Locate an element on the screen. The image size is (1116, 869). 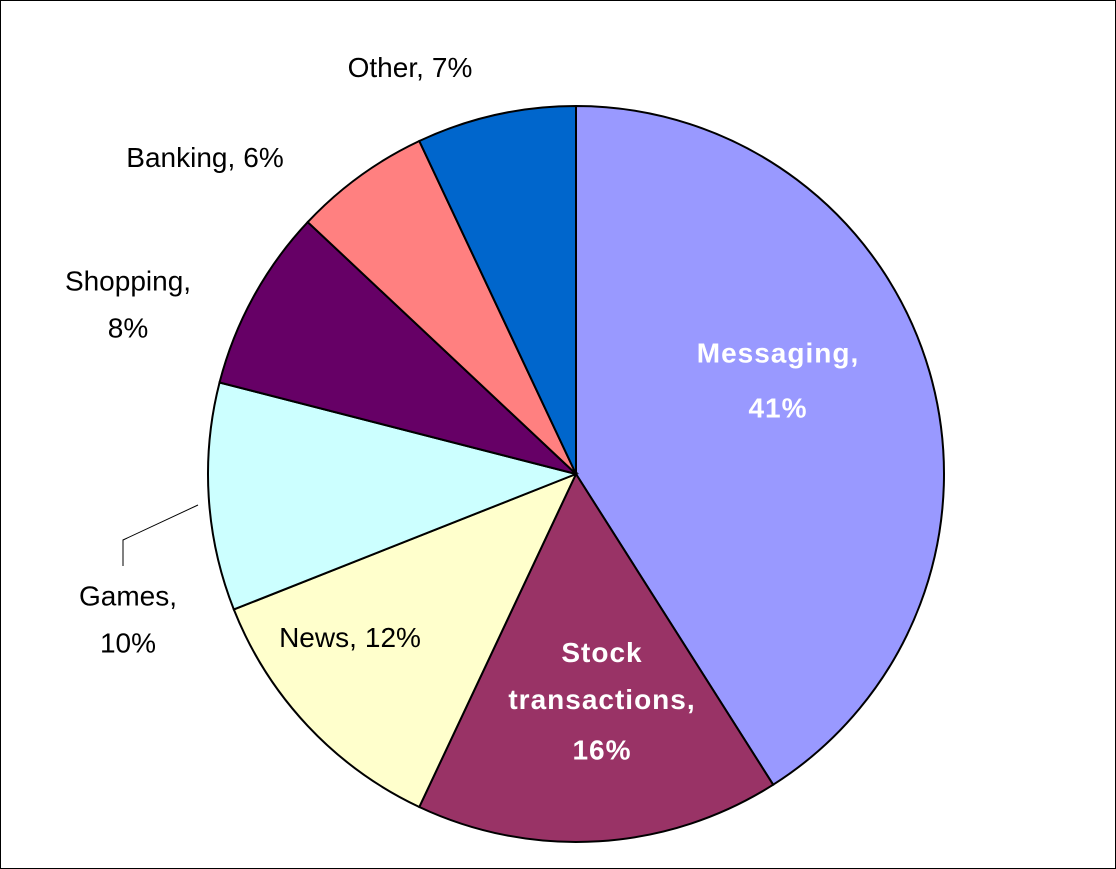
value-label: 8% is located at coordinates (128, 327).